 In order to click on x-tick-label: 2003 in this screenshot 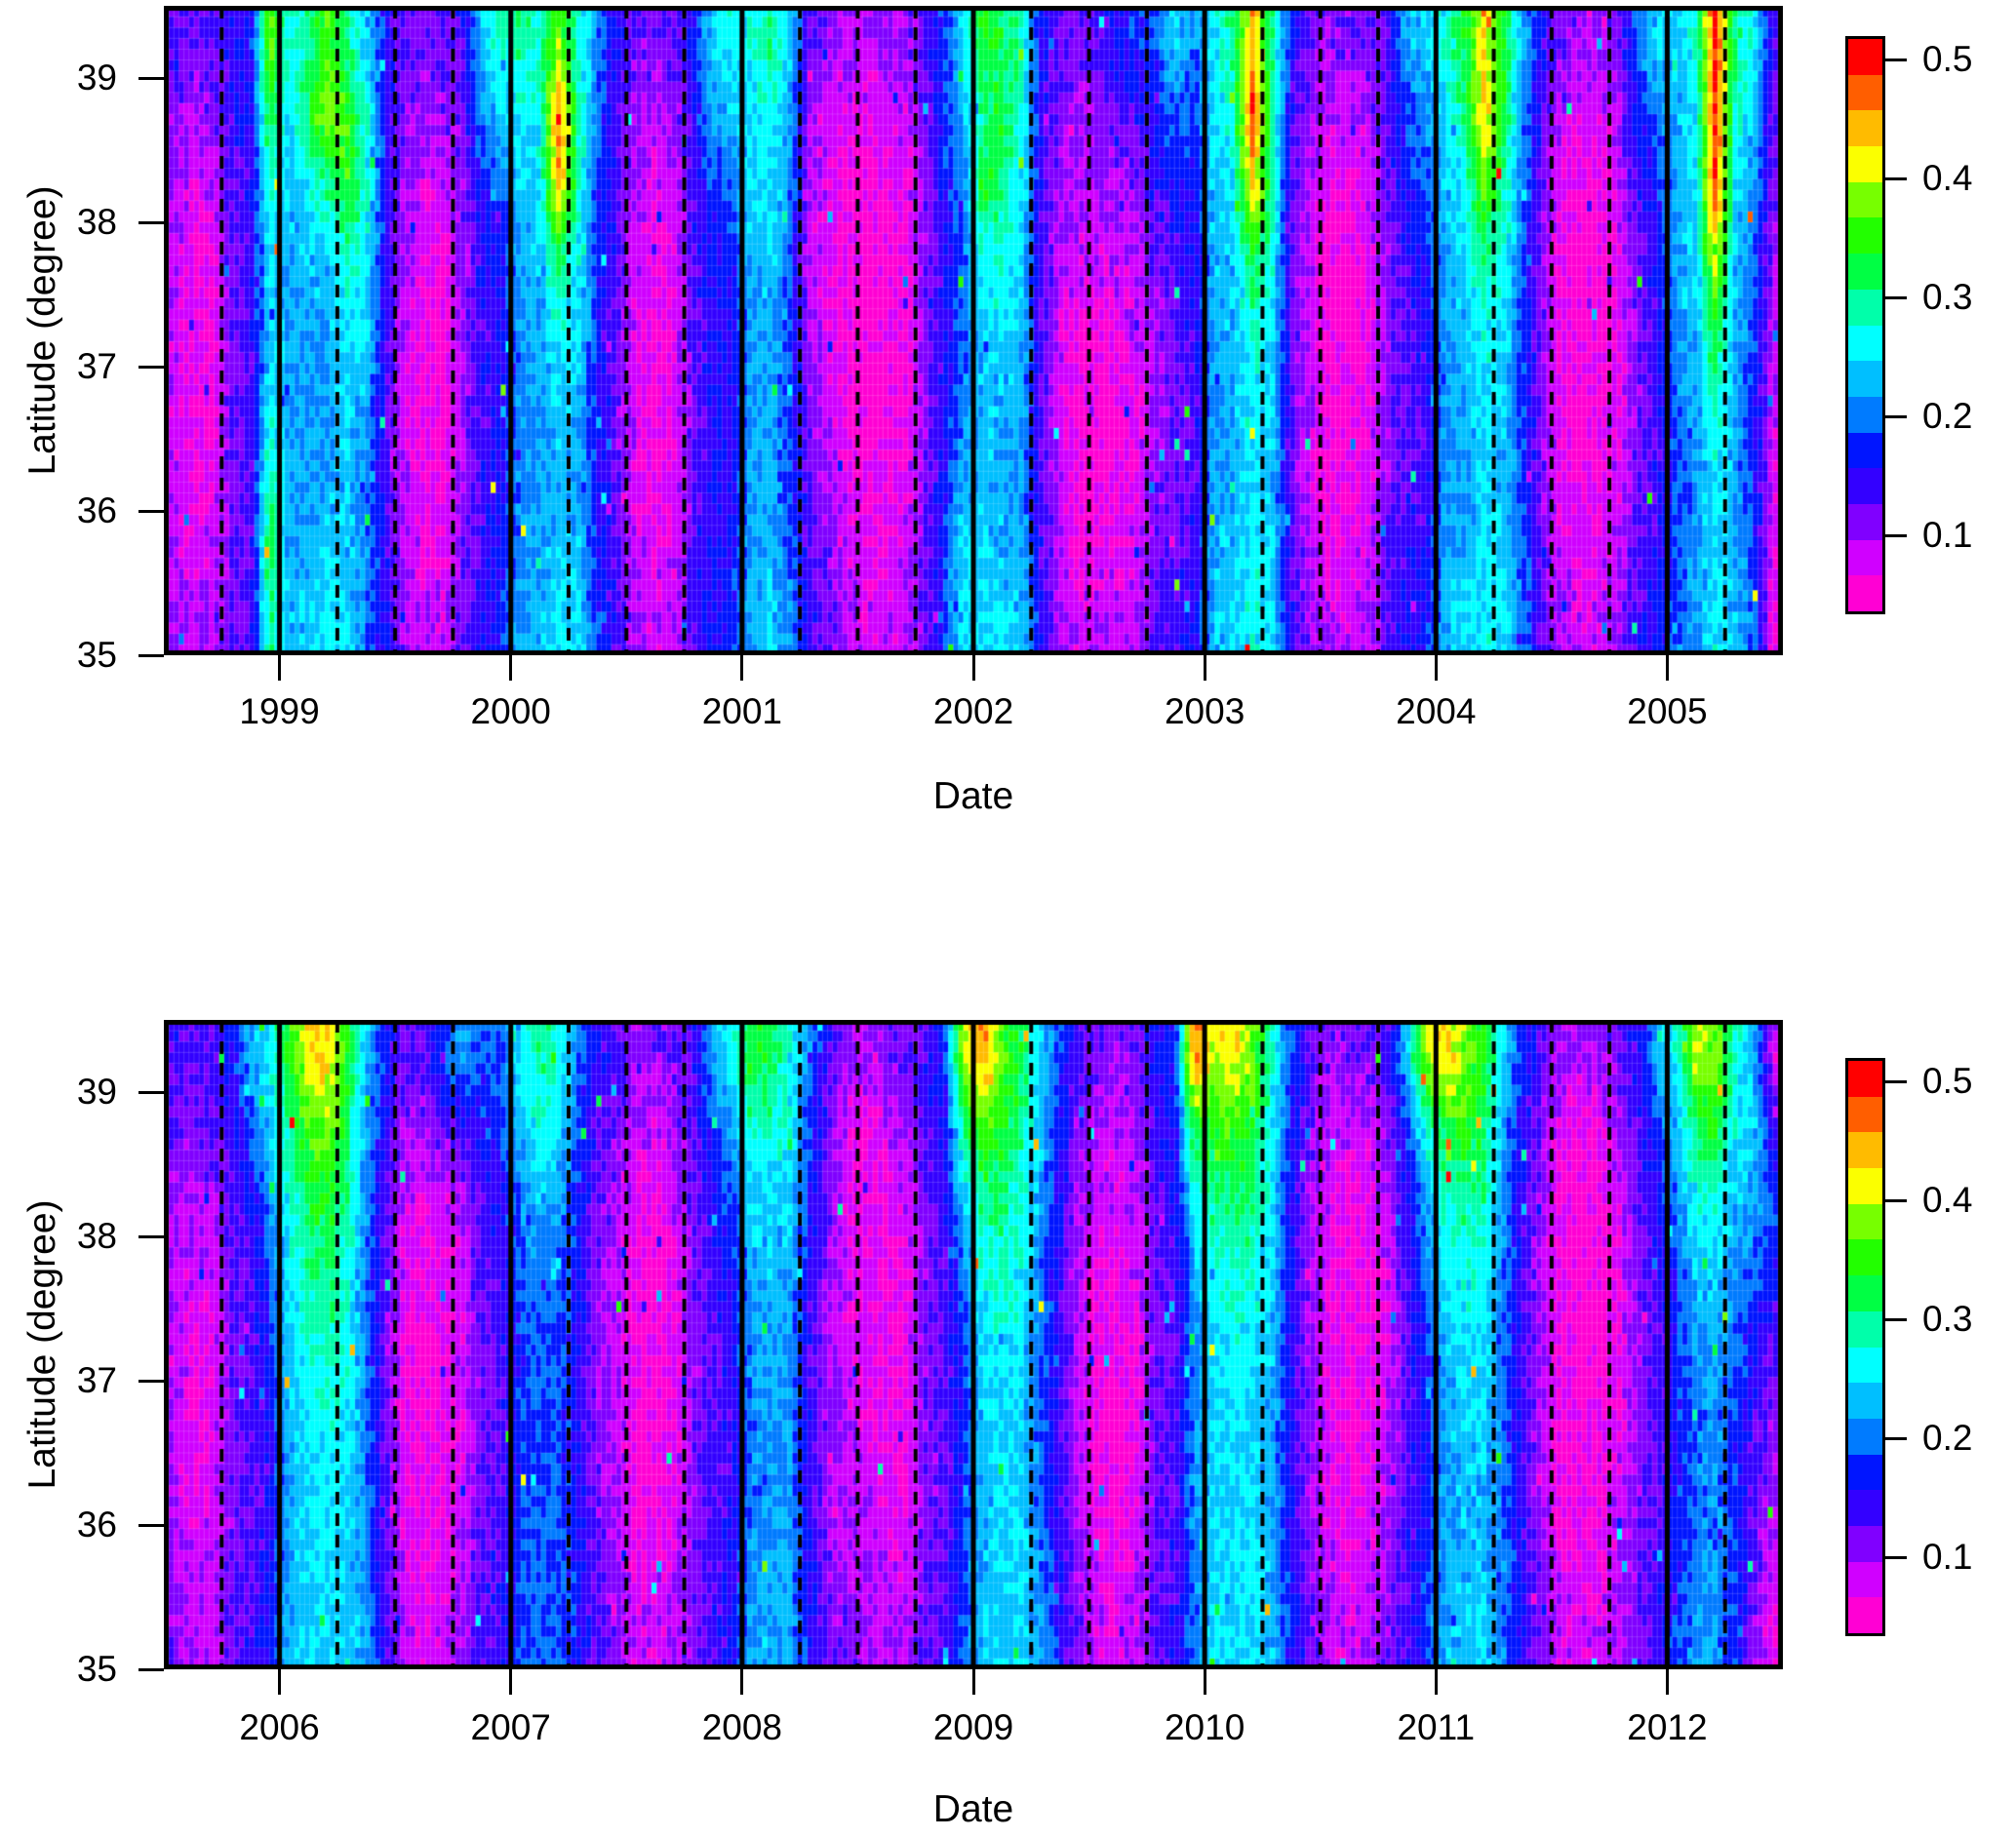, I will do `click(1204, 711)`.